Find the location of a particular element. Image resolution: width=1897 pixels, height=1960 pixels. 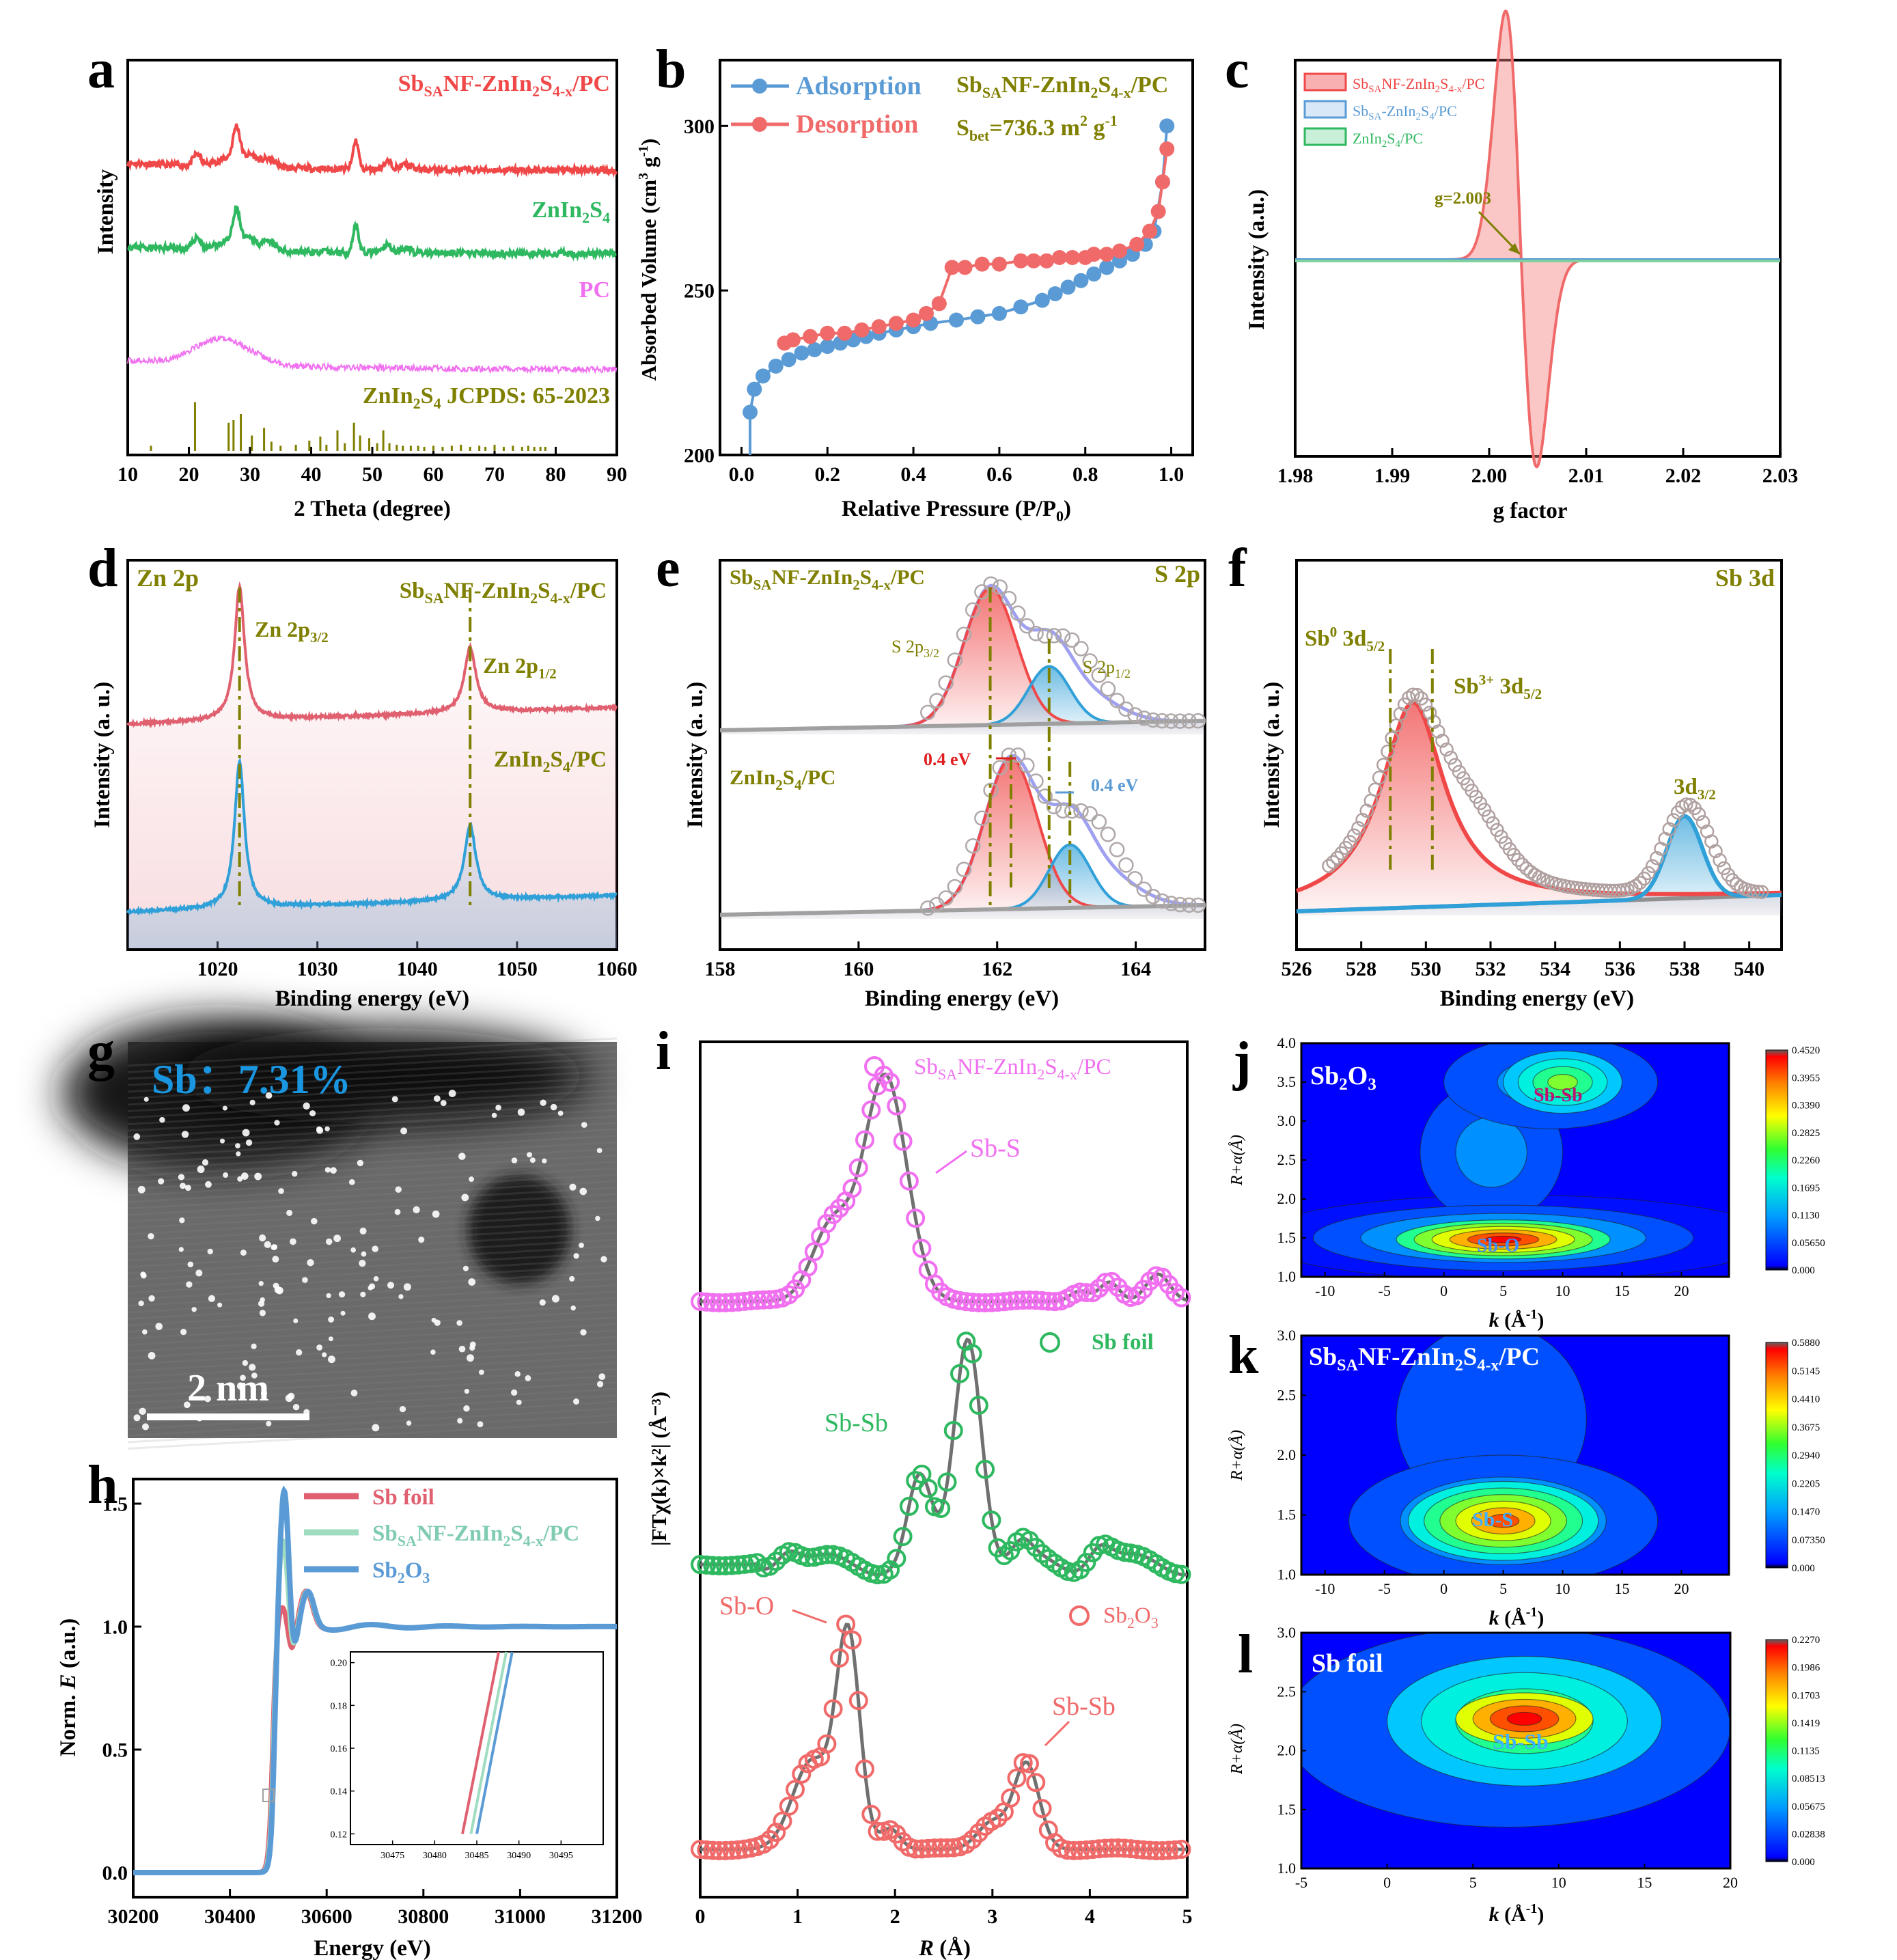

annotation-sb-sb: Sb-Sb is located at coordinates (1558, 1096).